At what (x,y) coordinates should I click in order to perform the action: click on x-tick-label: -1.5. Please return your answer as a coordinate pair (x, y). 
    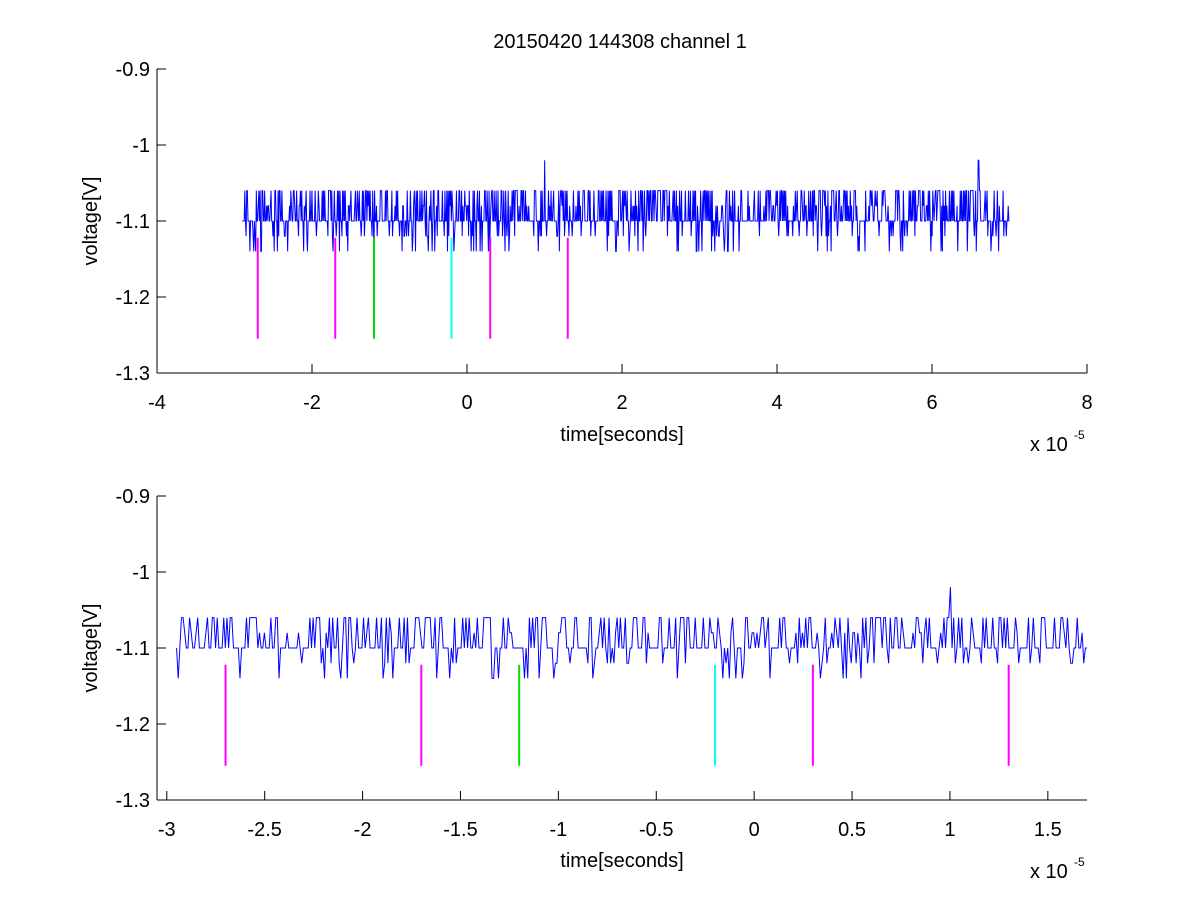
    Looking at the image, I should click on (460, 830).